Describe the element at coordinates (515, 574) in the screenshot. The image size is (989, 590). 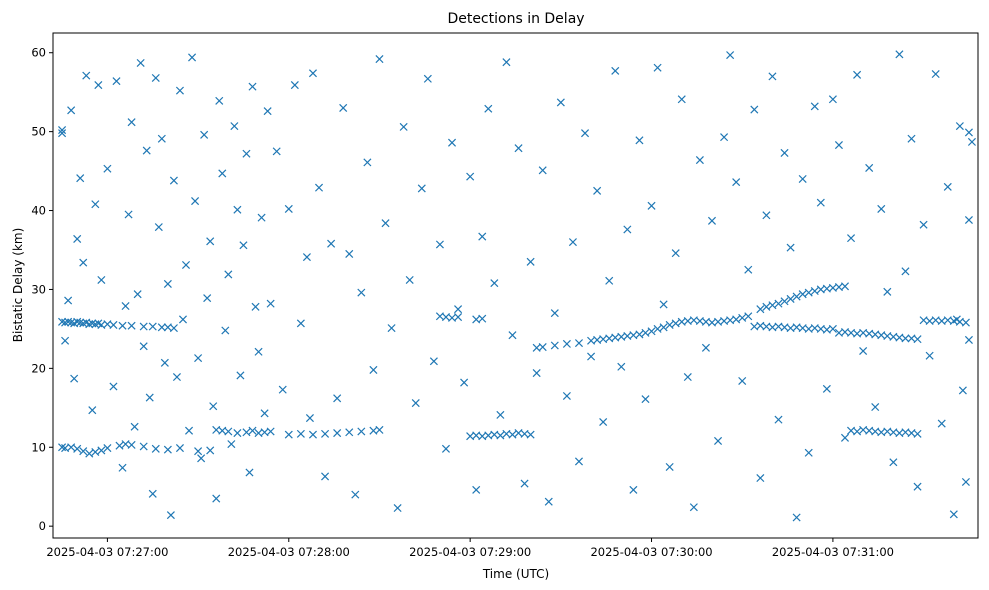
I see `x-axis-label: Time (UTC)` at that location.